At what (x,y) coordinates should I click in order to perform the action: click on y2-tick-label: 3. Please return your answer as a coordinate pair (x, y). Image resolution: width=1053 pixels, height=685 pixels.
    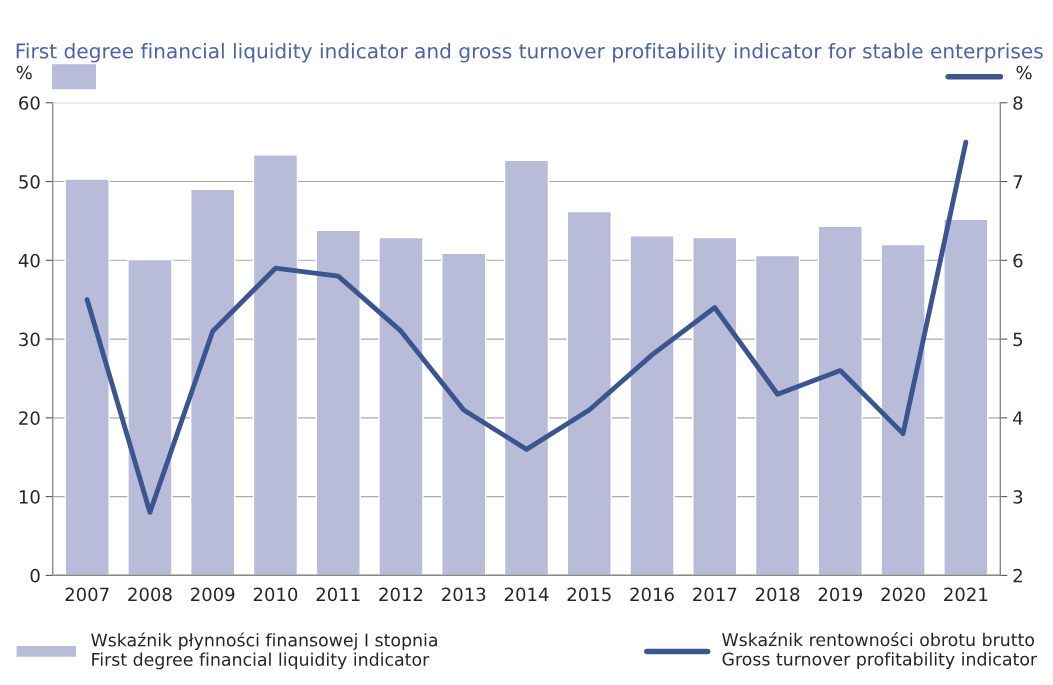
    Looking at the image, I should click on (1018, 497).